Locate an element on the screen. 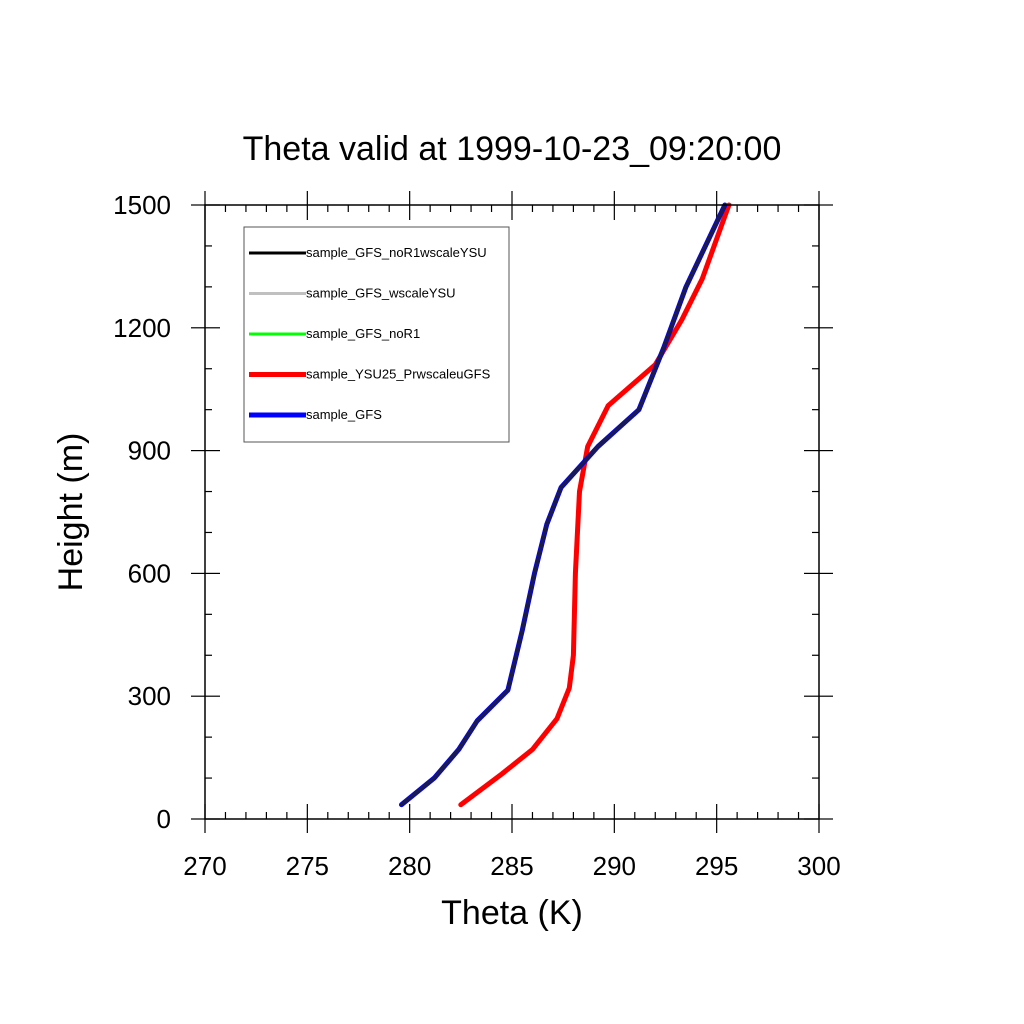 This screenshot has height=1024, width=1024. x-tick-label: 285 is located at coordinates (511, 866).